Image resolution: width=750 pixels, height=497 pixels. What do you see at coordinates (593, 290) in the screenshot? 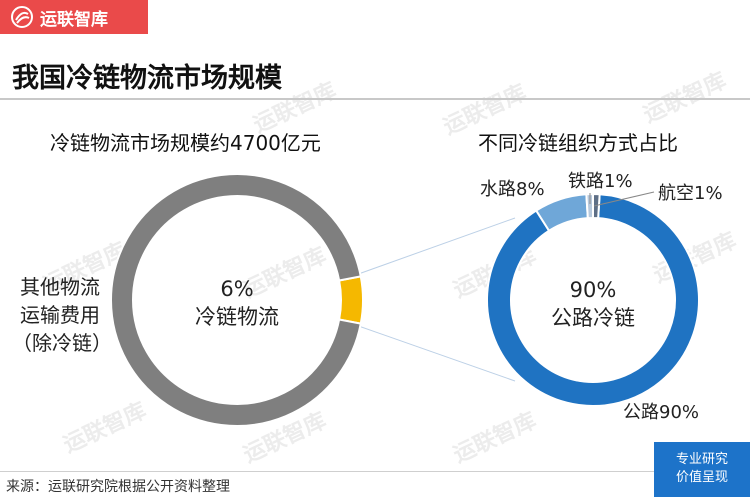
I see `right-center-value: 90%` at bounding box center [593, 290].